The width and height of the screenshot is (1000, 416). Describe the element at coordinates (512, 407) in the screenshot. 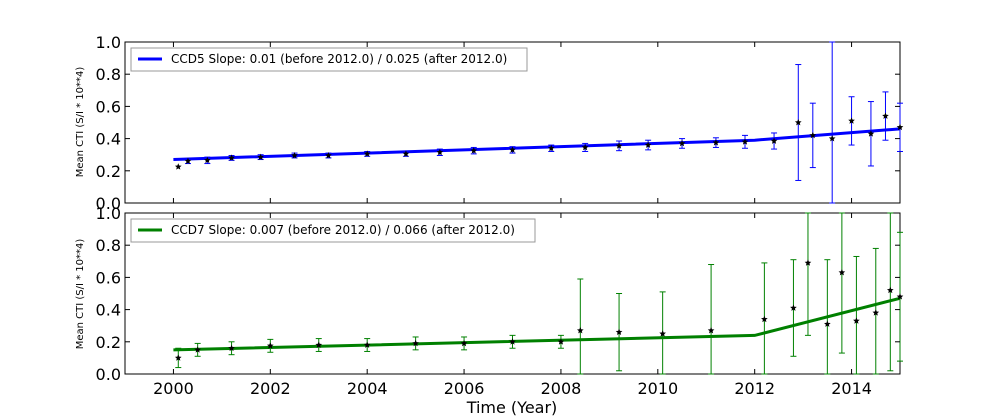

I see `x-axis-label: Time (Year)` at that location.